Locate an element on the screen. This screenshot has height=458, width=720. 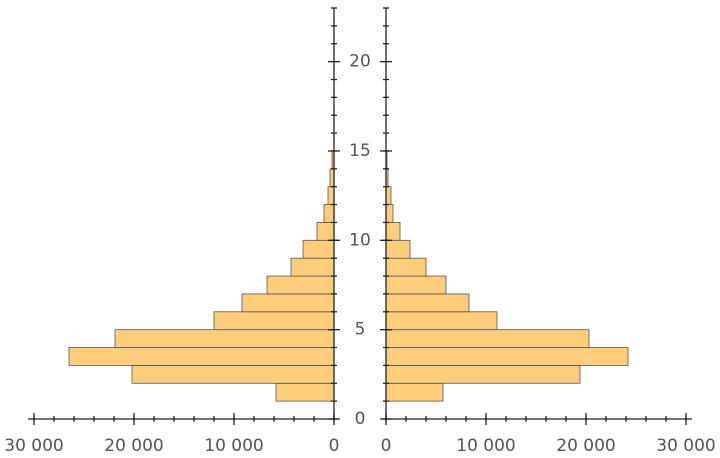
y-tick-label: 20 is located at coordinates (360, 62).